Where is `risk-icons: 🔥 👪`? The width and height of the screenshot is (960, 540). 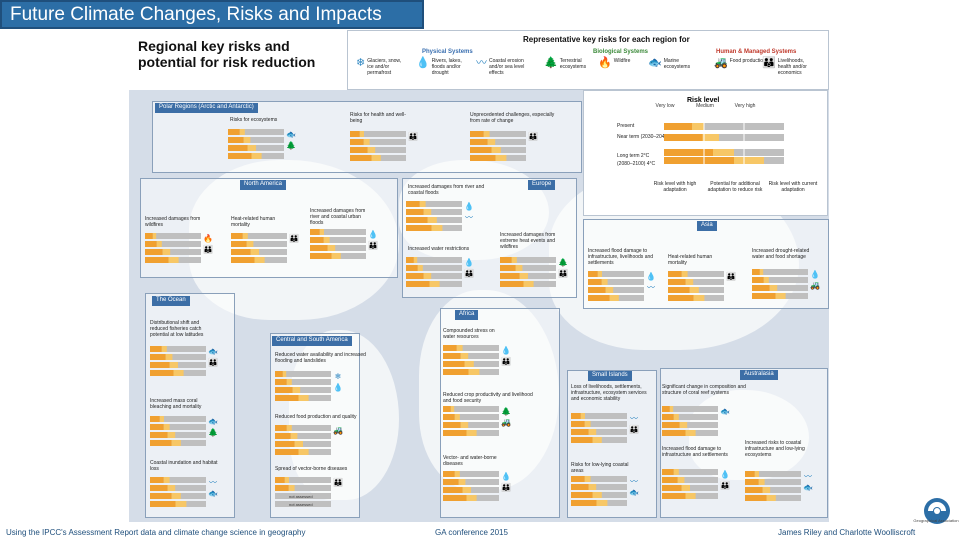 risk-icons: 🔥 👪 is located at coordinates (208, 244).